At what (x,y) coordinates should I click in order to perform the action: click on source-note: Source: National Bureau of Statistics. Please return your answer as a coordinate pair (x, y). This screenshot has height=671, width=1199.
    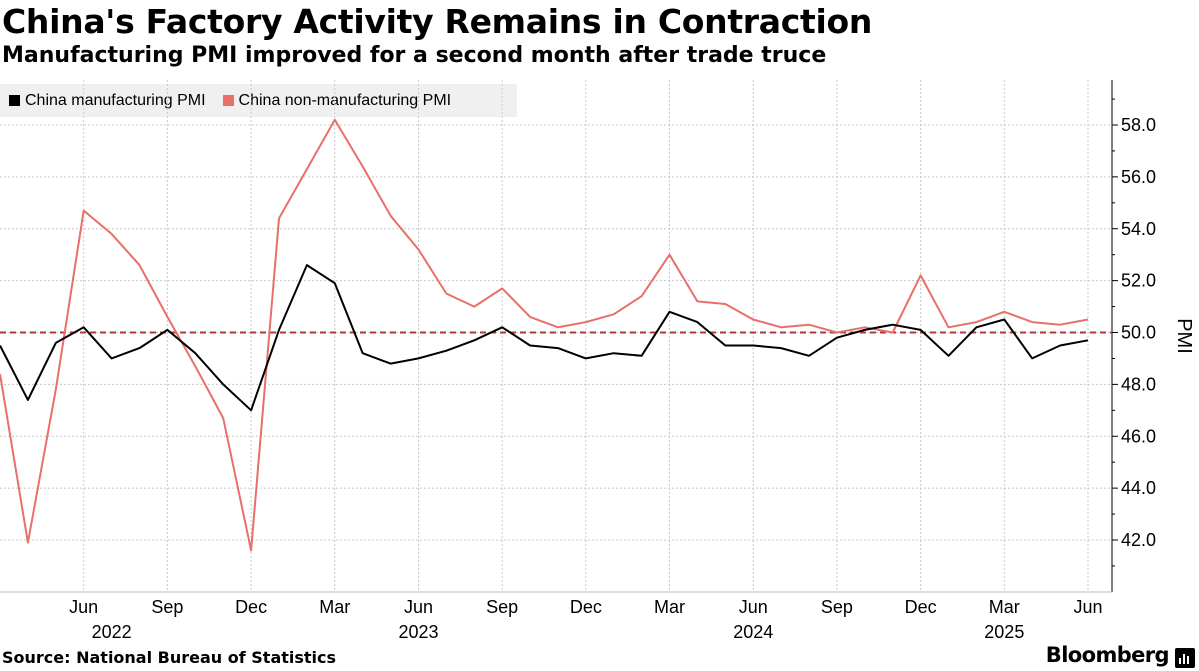
    Looking at the image, I should click on (169, 657).